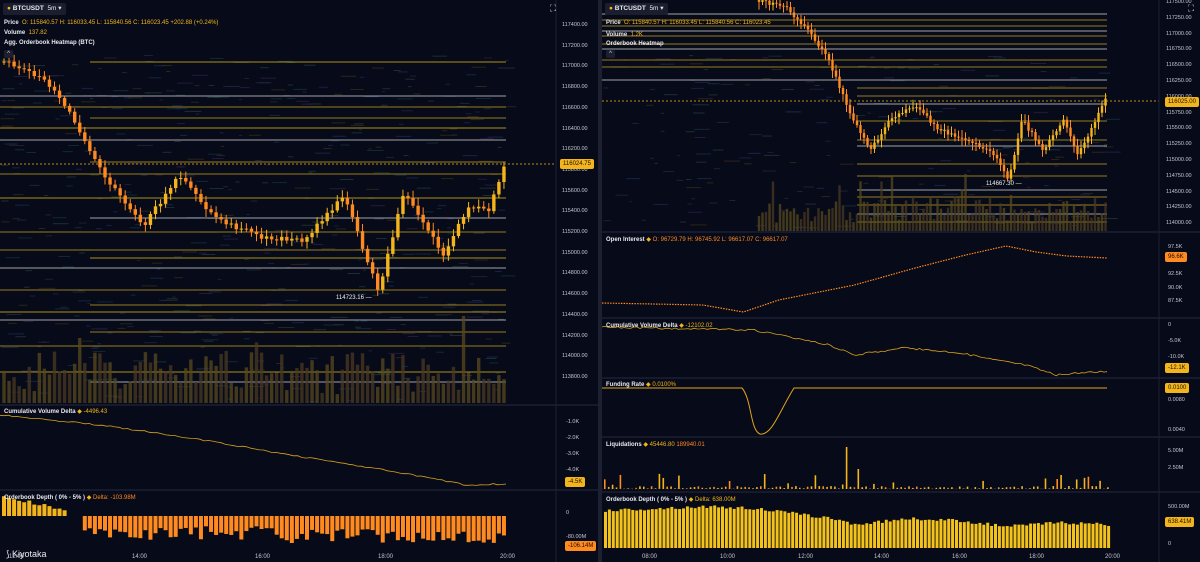  What do you see at coordinates (553, 8) in the screenshot?
I see `left-expand-icon: ⛶` at bounding box center [553, 8].